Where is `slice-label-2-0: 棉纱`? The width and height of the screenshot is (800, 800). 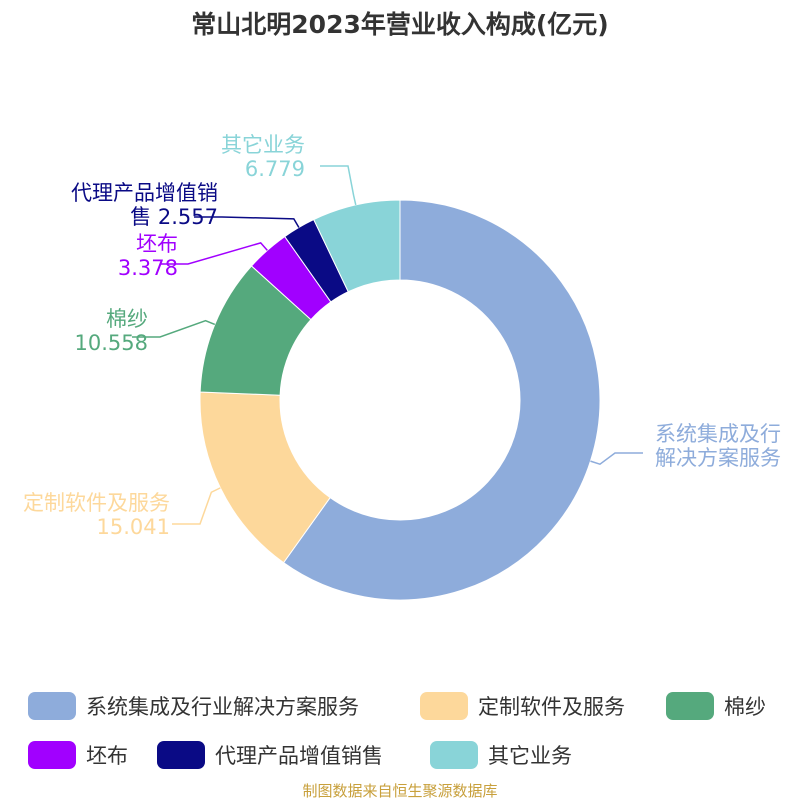 slice-label-2-0: 棉纱 is located at coordinates (127, 319).